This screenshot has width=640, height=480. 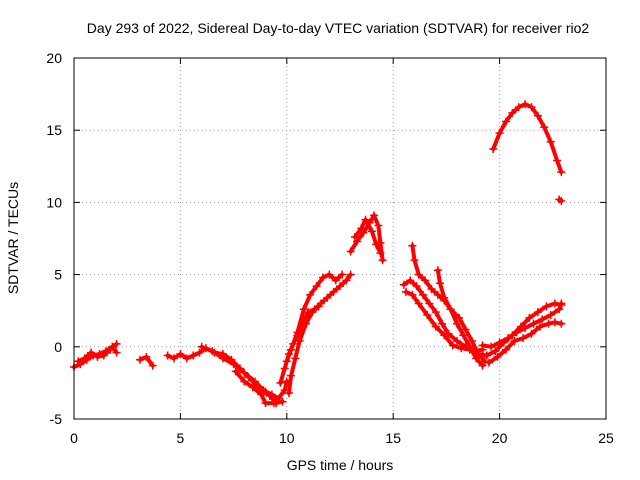 I want to click on series-arc-7c, so click(x=525, y=342).